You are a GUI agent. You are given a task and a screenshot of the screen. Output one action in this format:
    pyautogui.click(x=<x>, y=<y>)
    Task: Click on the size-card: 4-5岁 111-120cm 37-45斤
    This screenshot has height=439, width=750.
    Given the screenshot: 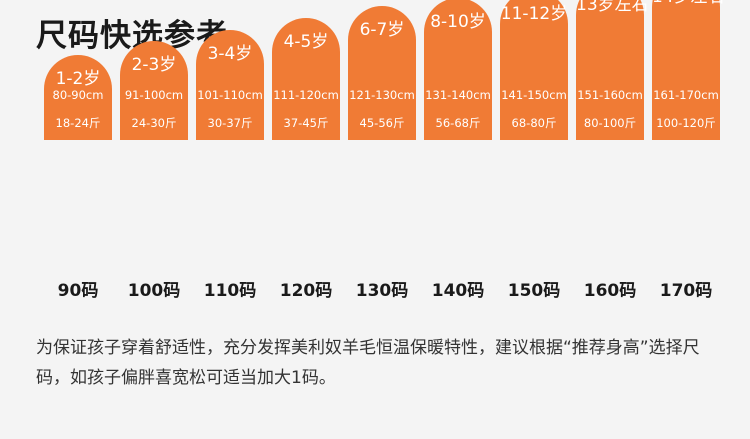 What is the action you would take?
    pyautogui.click(x=306, y=79)
    